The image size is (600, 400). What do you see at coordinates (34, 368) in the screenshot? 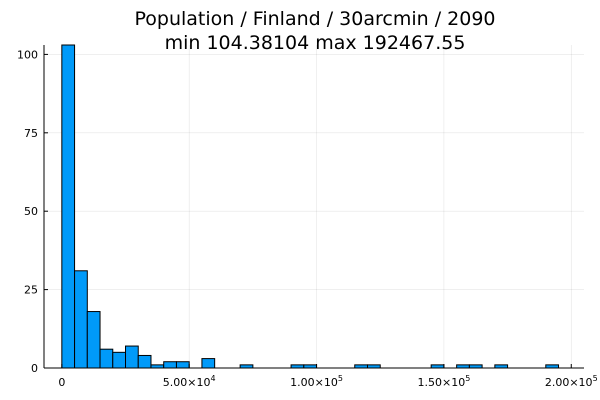
I see `y-tick-label: 0` at bounding box center [34, 368].